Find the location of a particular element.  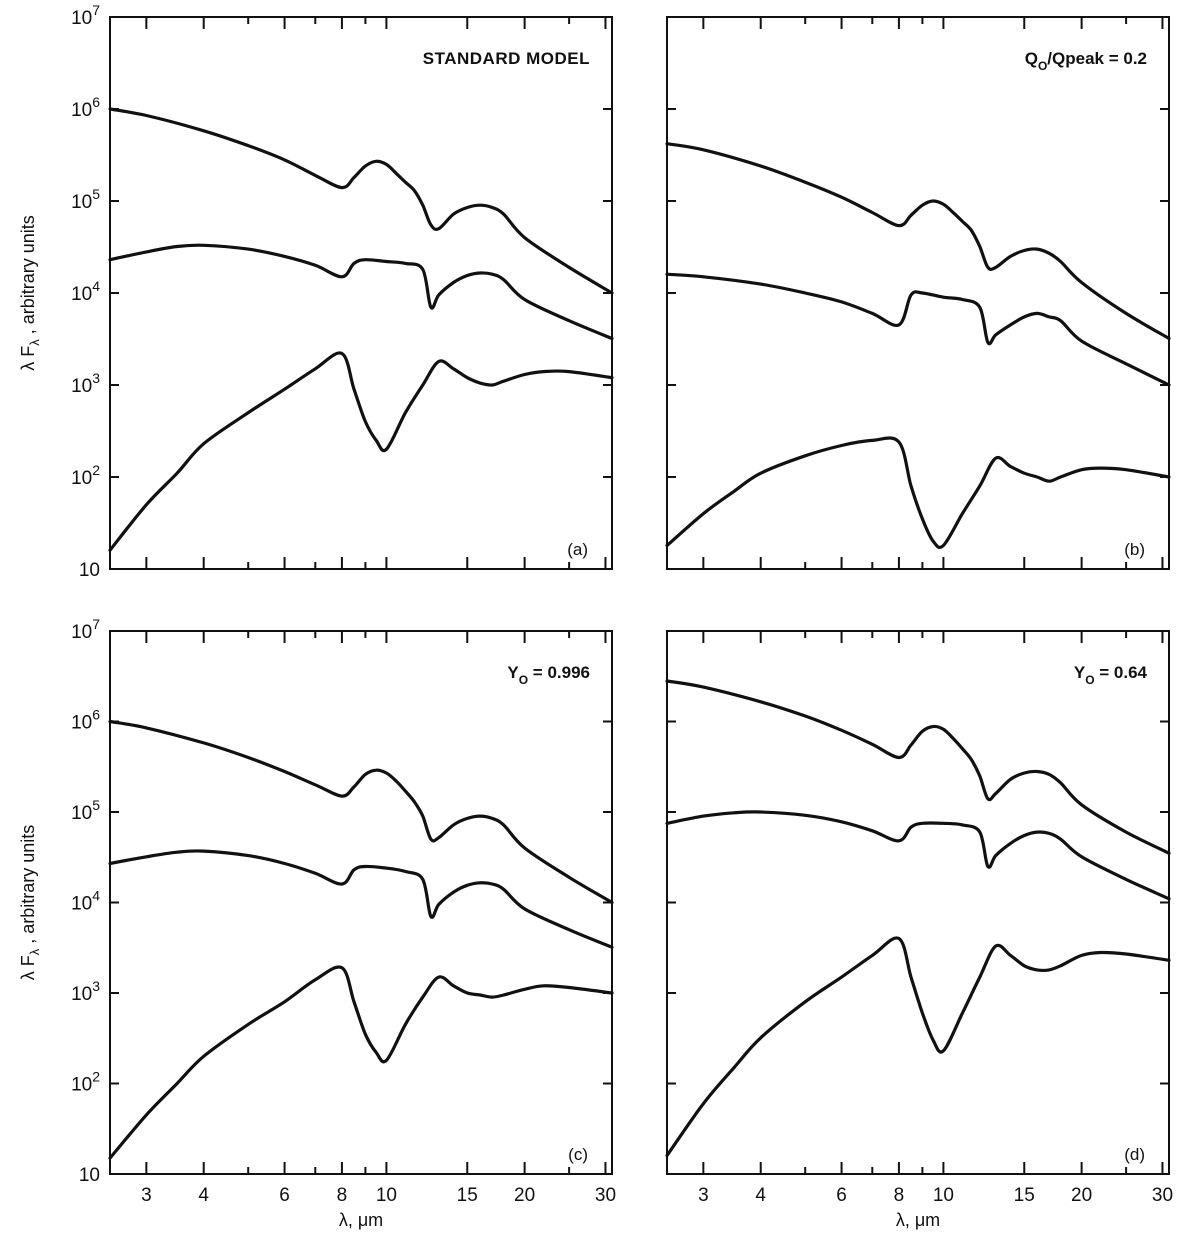

panel-annotation: STANDARD MODEL is located at coordinates (506, 58).